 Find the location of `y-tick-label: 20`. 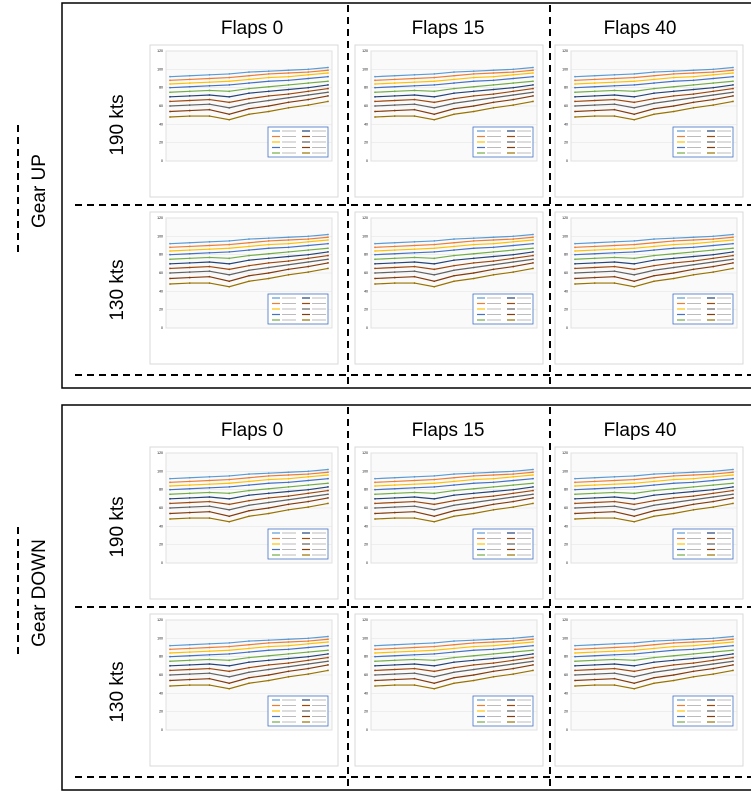

y-tick-label: 20 is located at coordinates (161, 143).